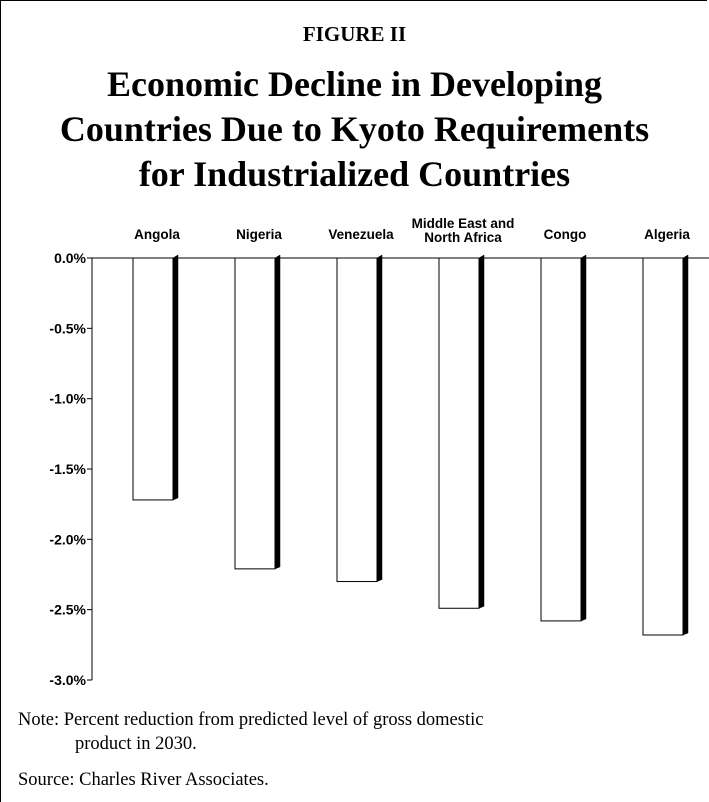 Image resolution: width=709 pixels, height=802 pixels. I want to click on category-label: Nigeria, so click(259, 234).